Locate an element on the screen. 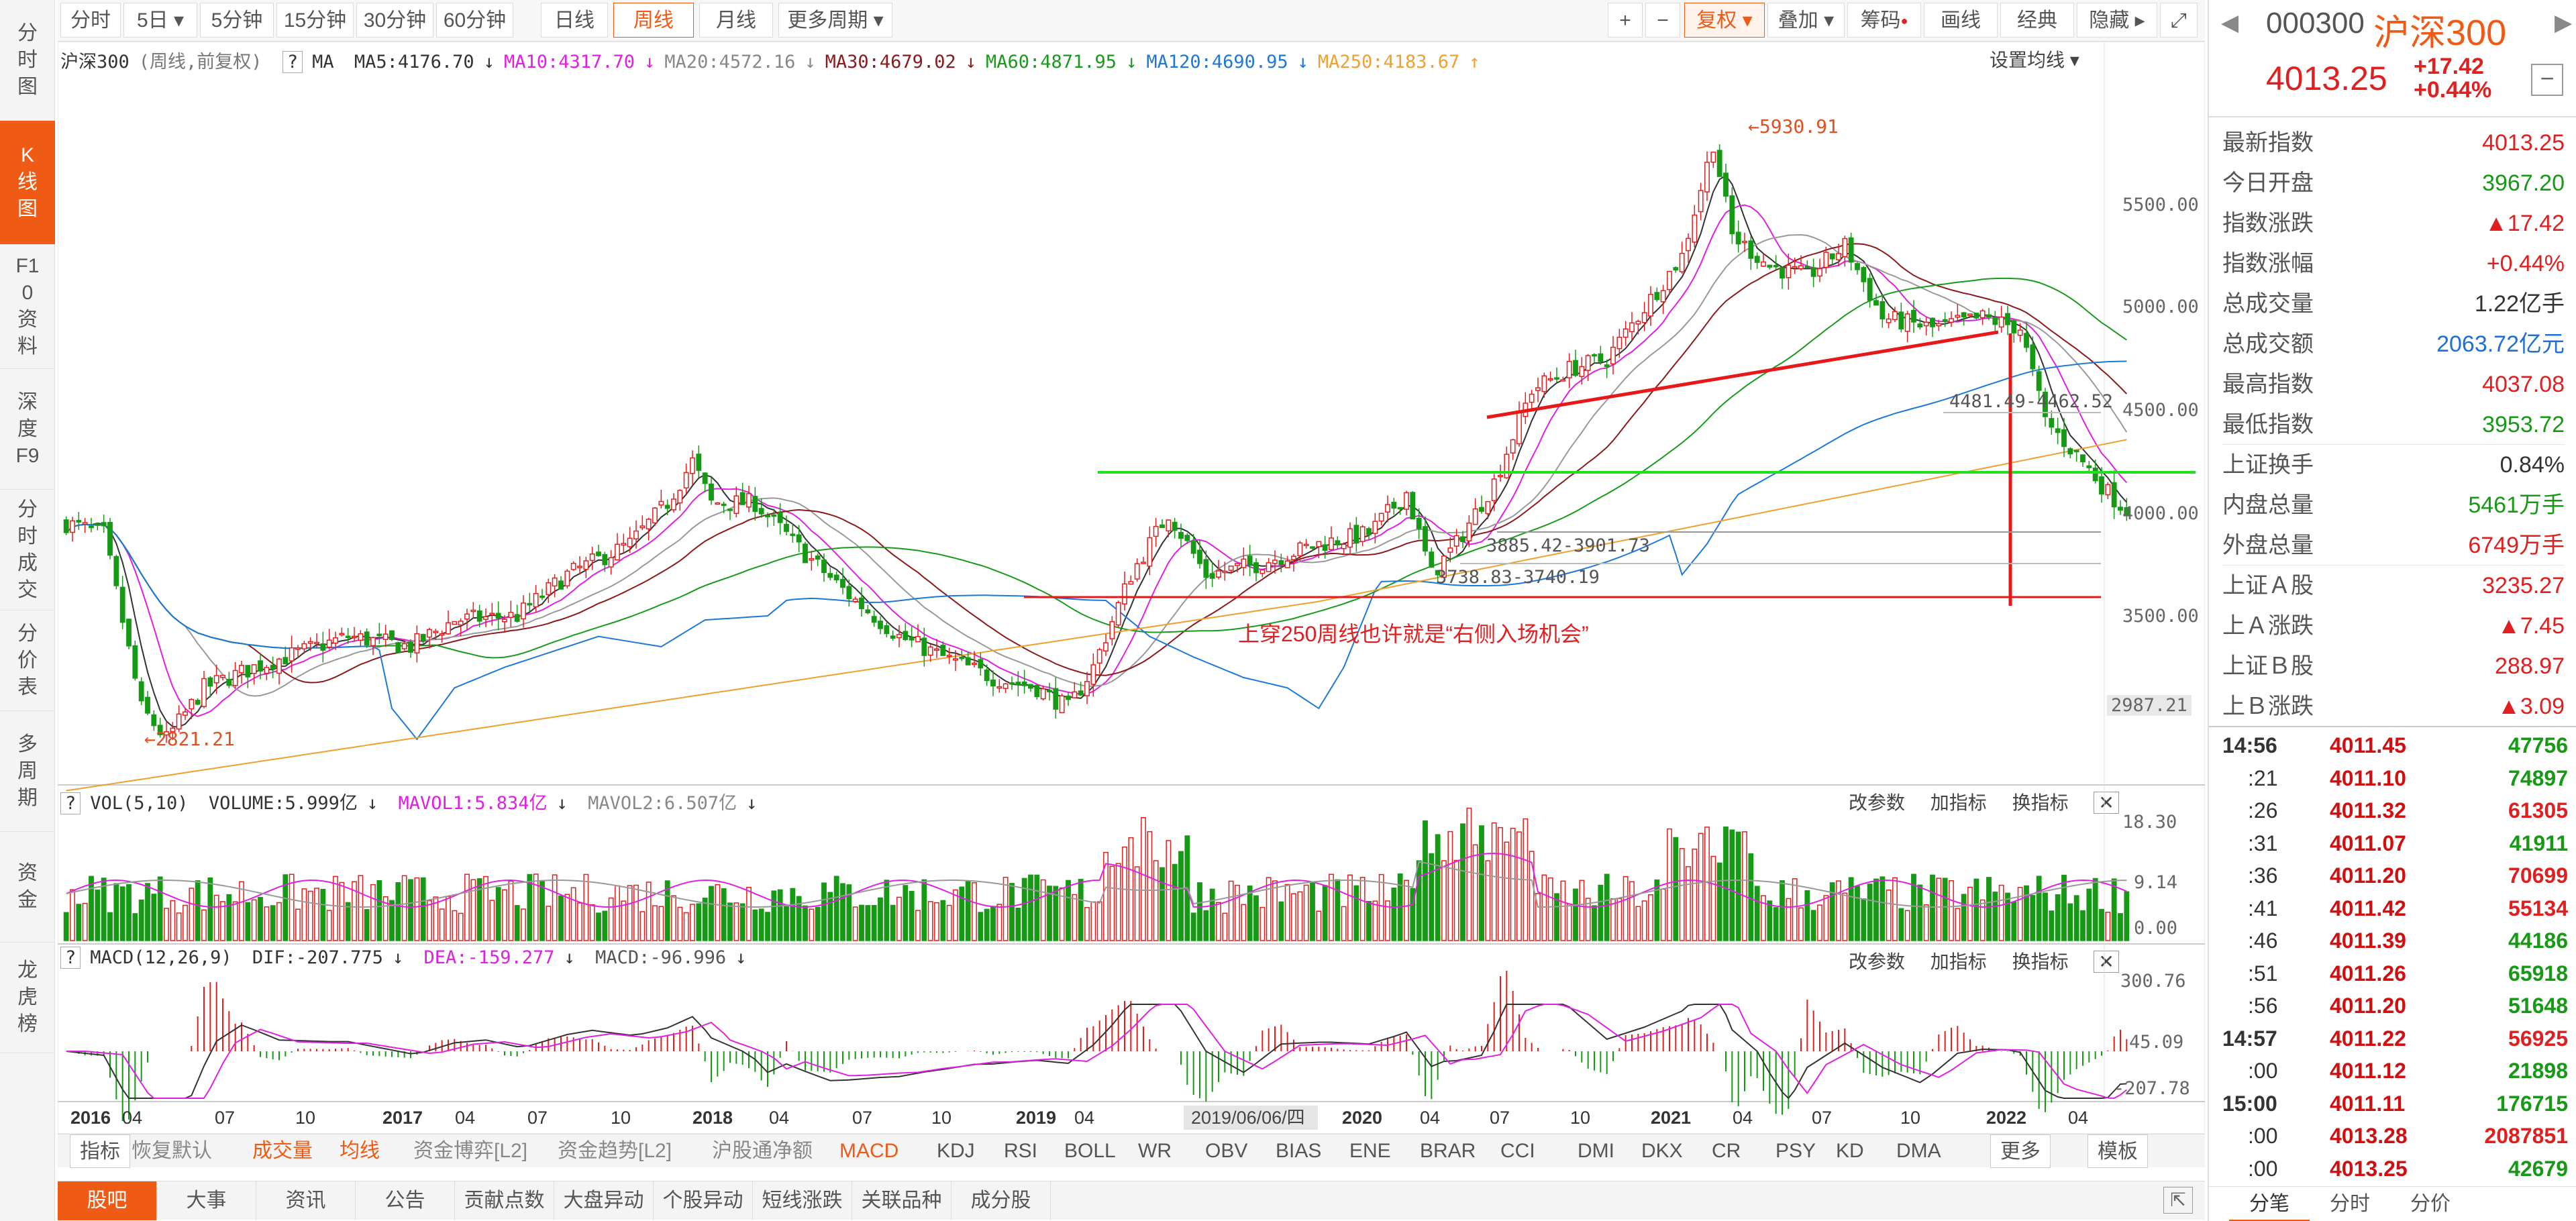  collapse-icon: − is located at coordinates (2547, 80).